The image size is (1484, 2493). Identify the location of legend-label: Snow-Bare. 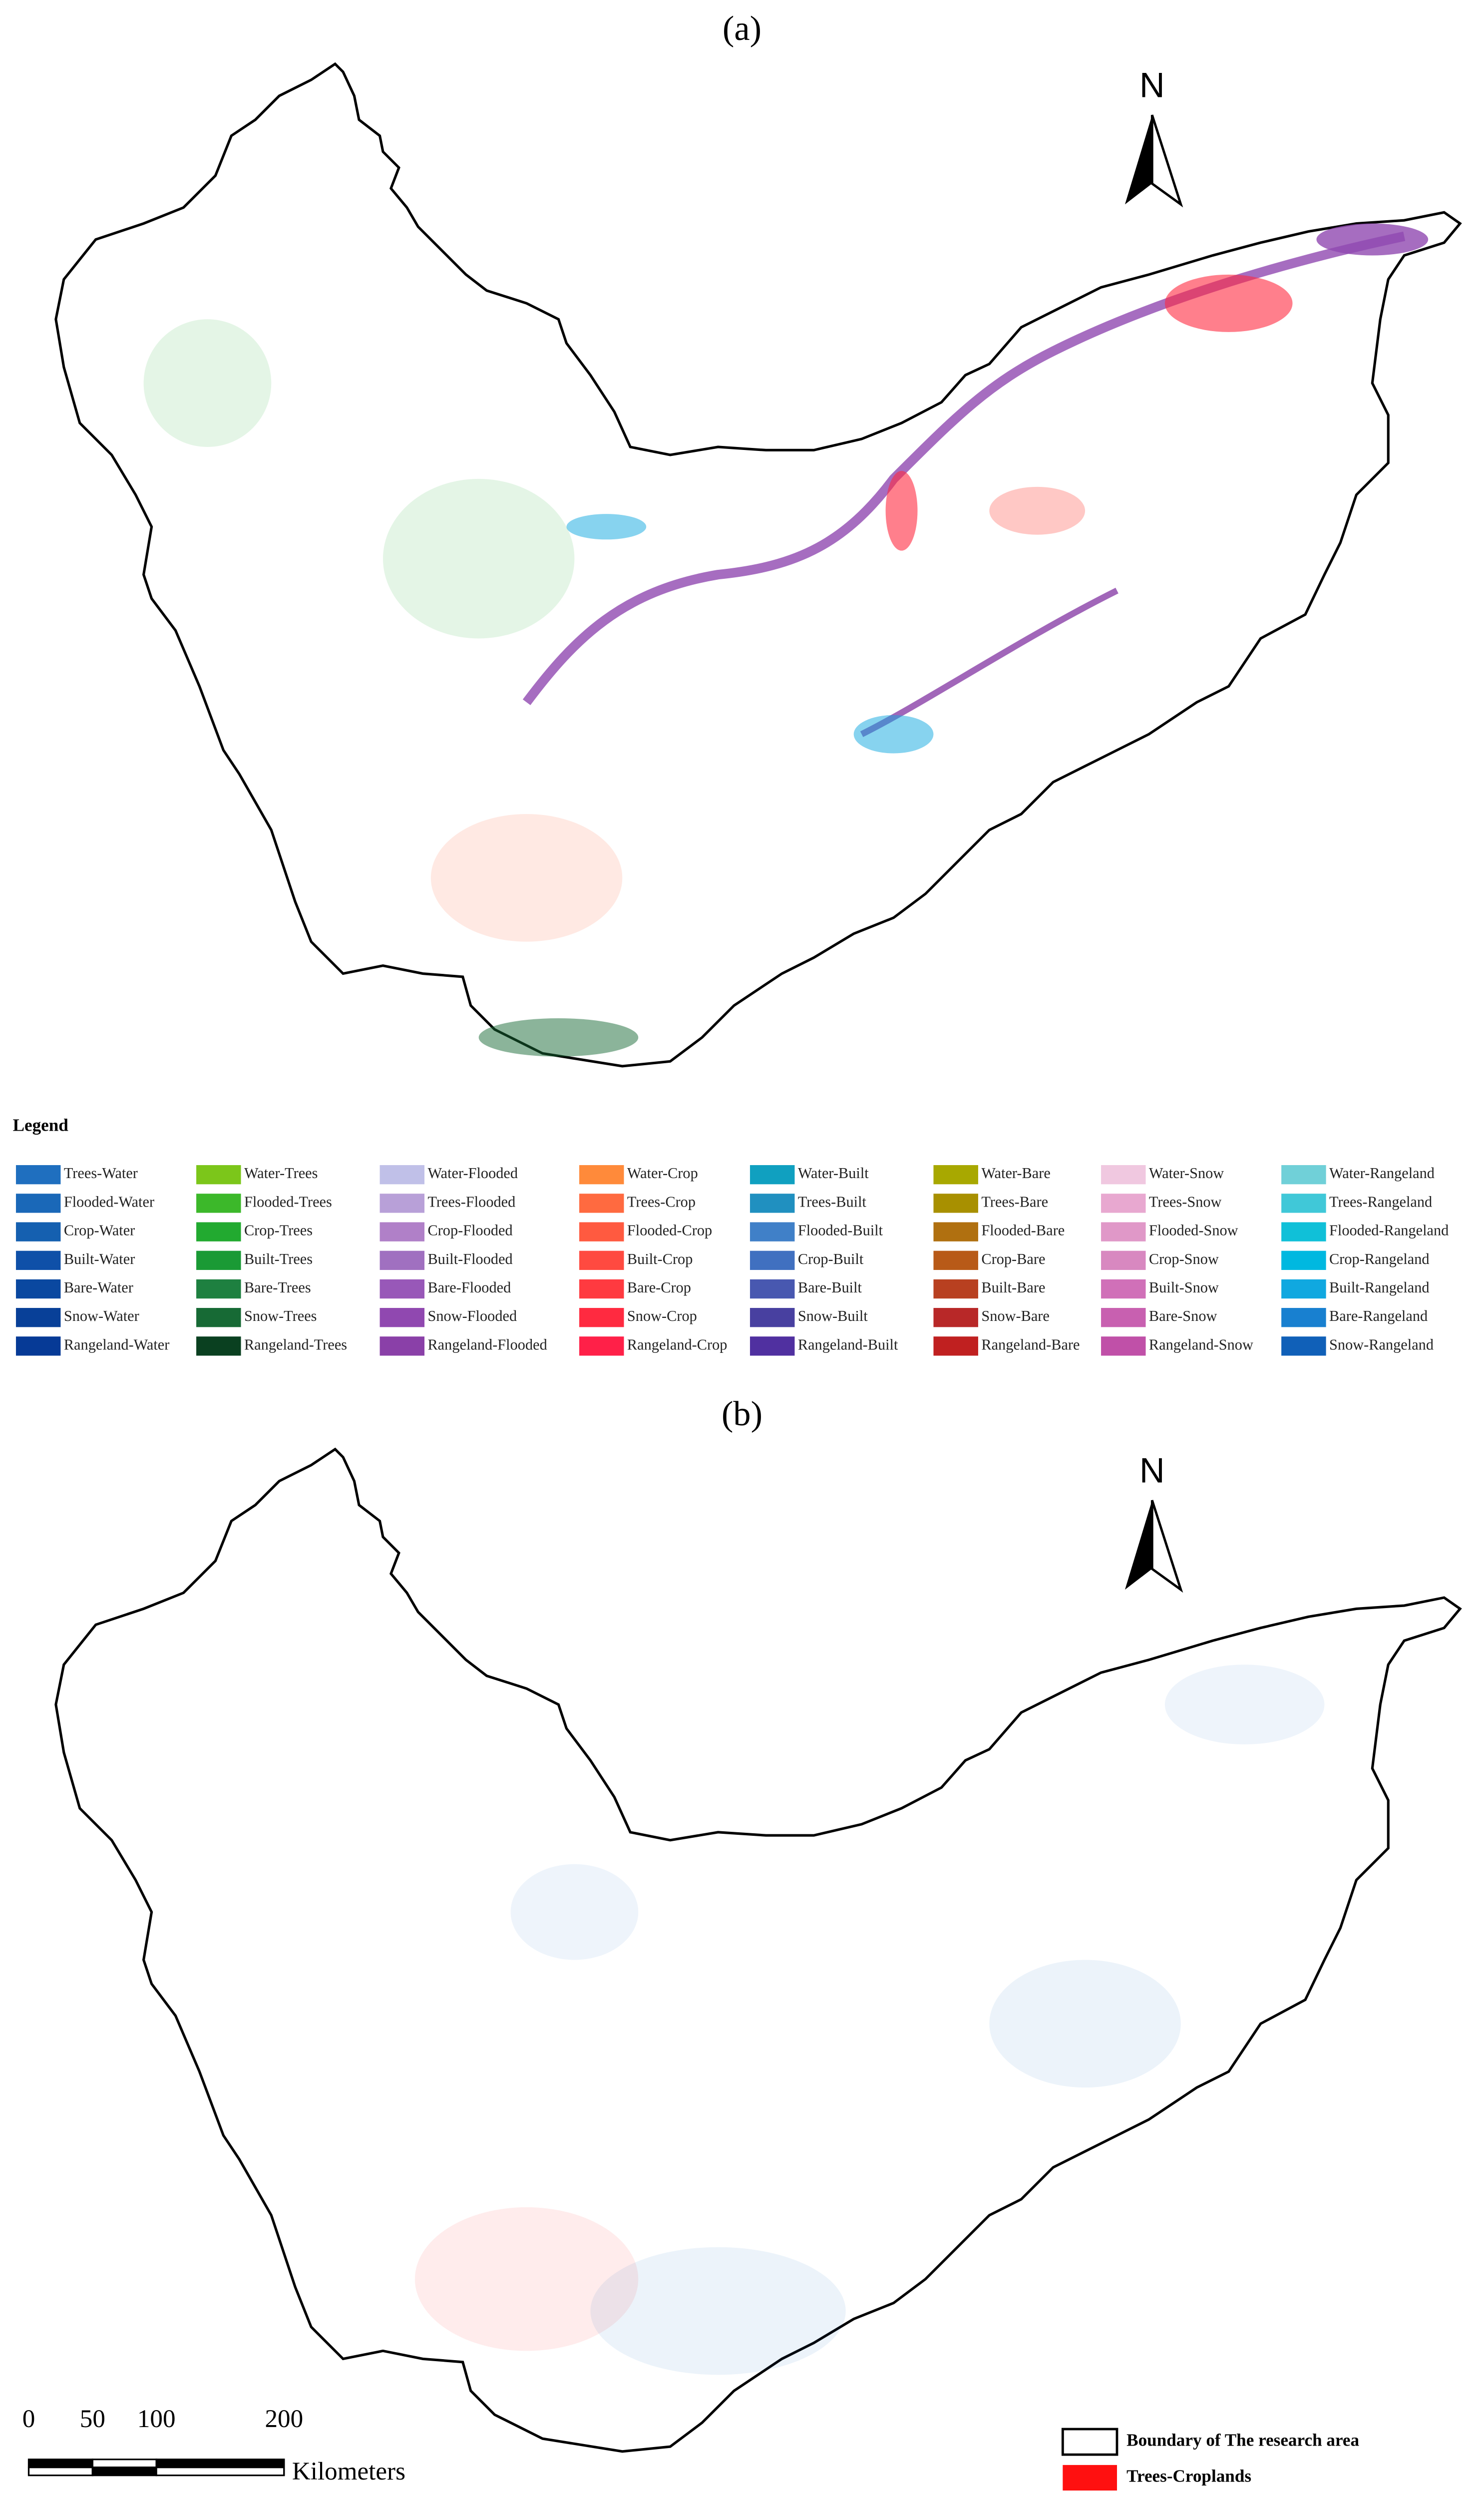
(1015, 1315).